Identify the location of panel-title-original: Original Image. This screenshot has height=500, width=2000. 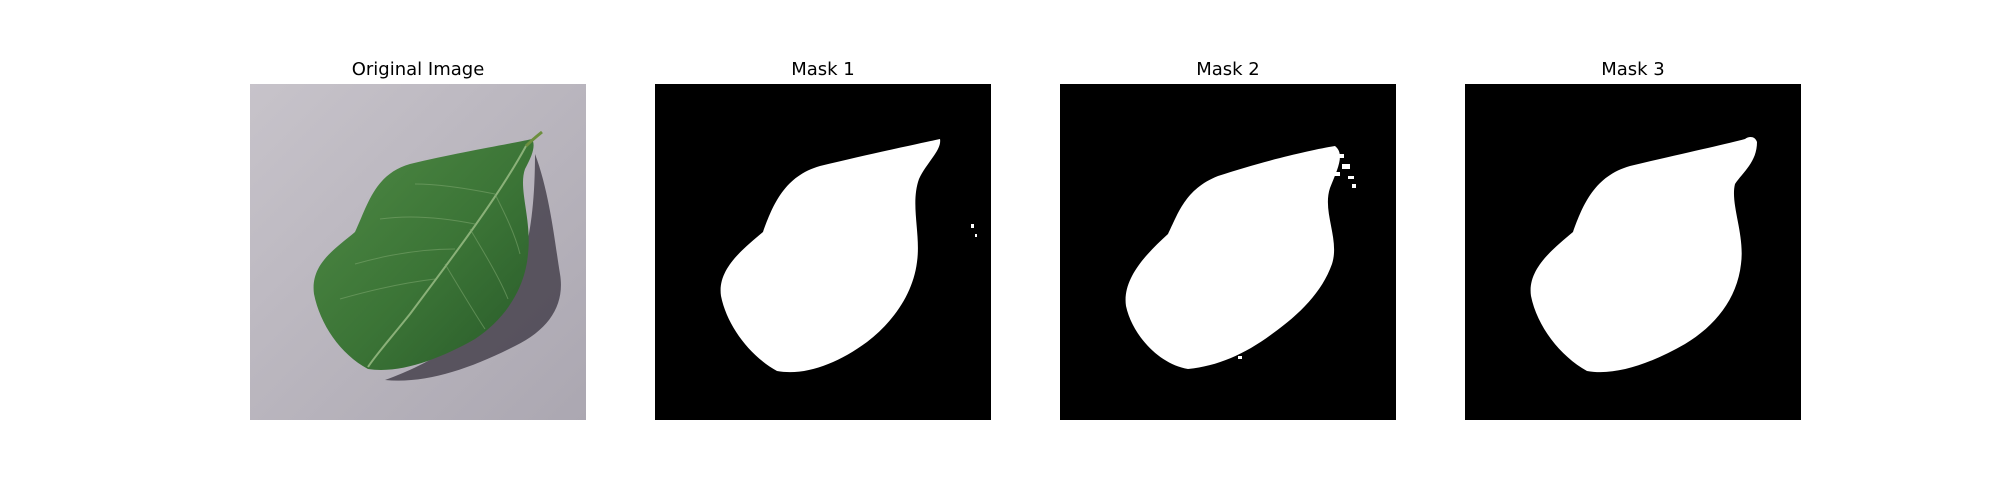
(418, 69).